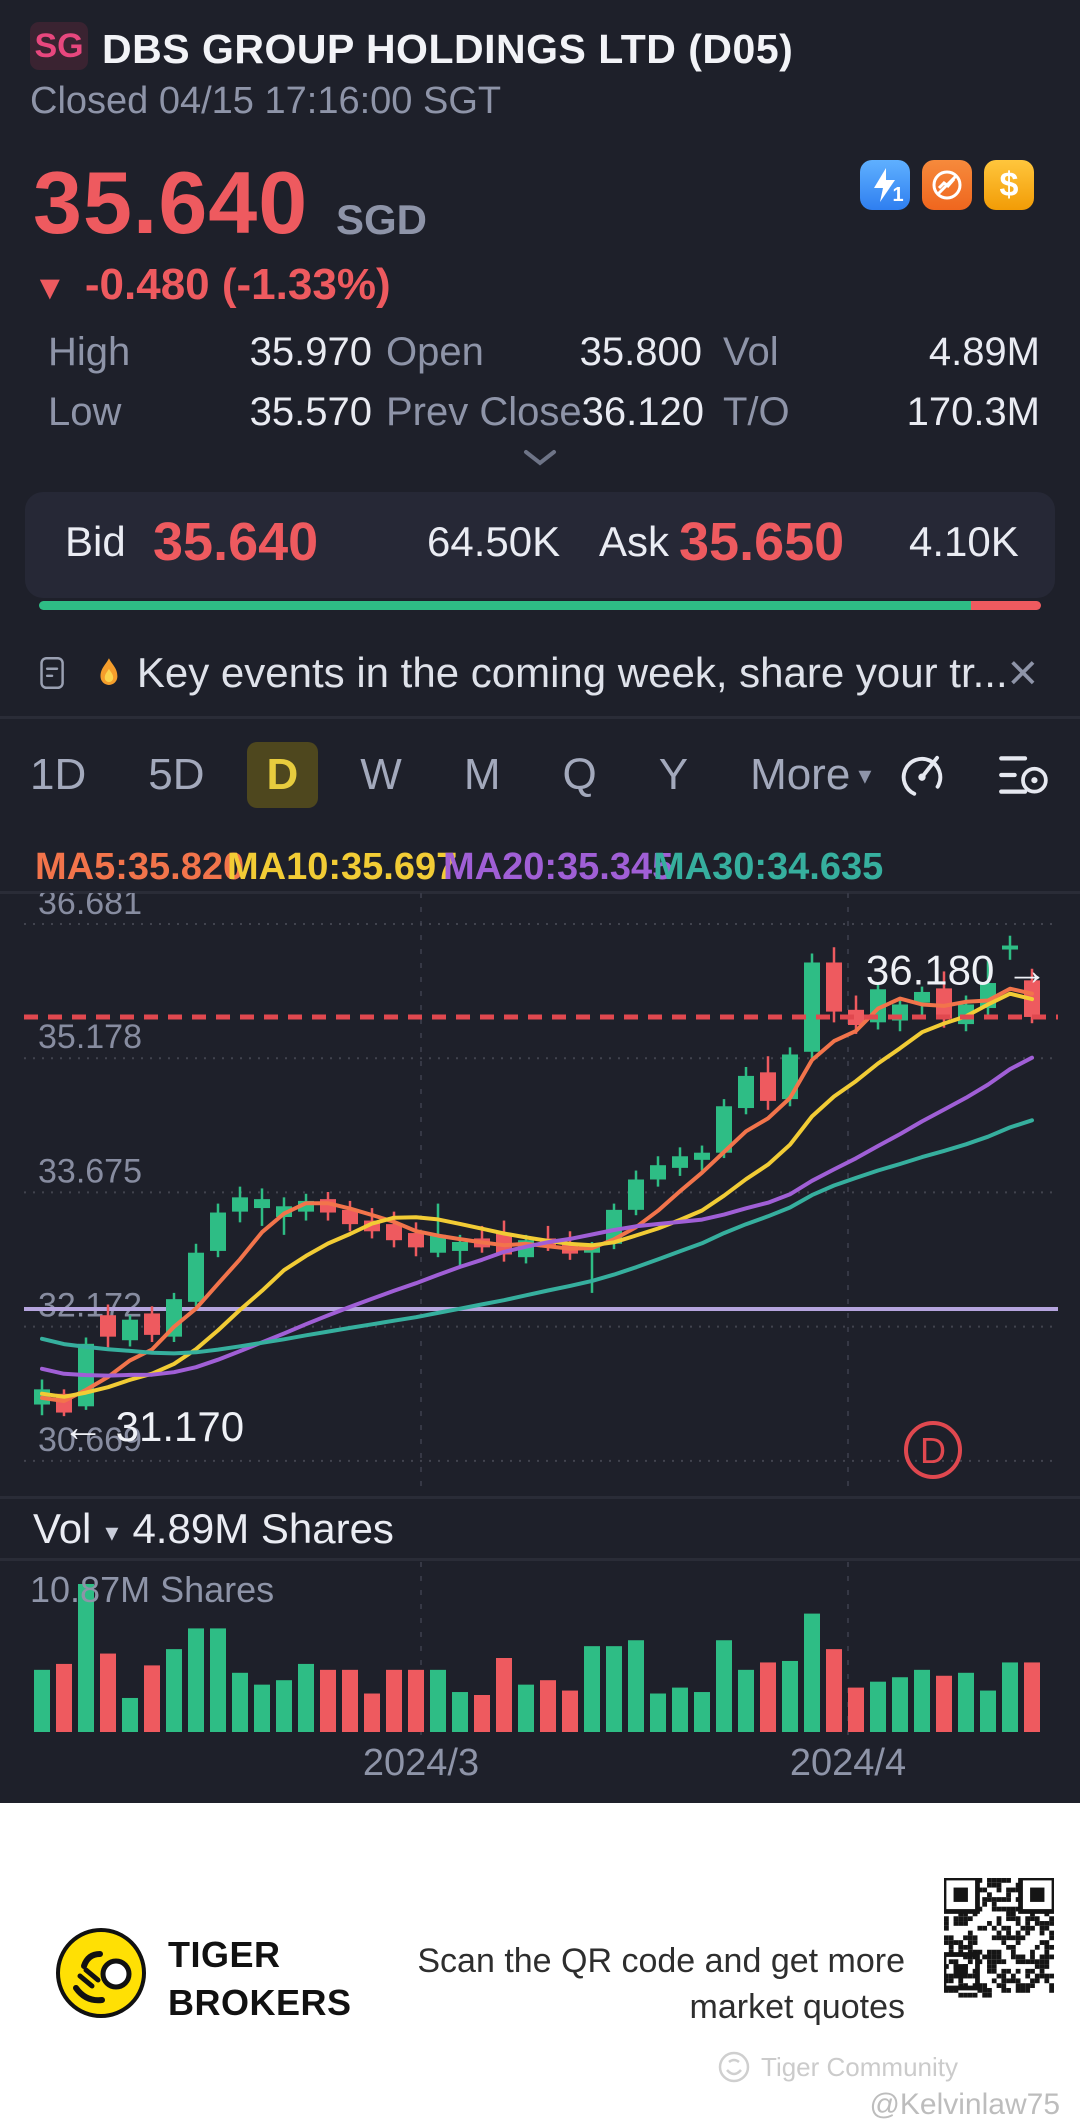 This screenshot has height=2121, width=1080. Describe the element at coordinates (109, 671) in the screenshot. I see `fire-icon` at that location.